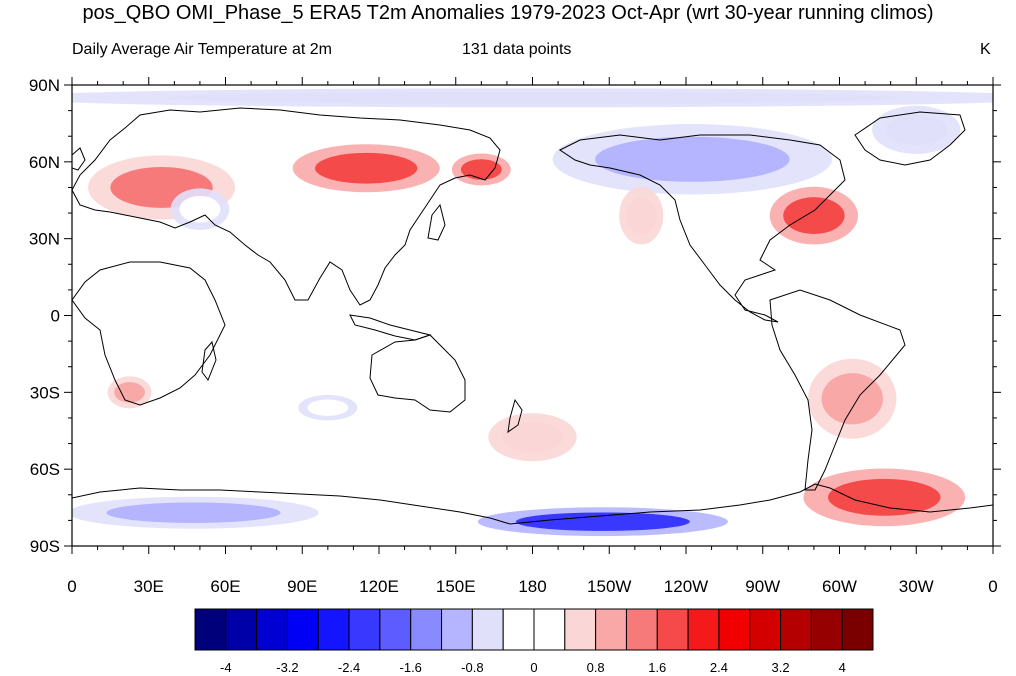 The image size is (1016, 676). What do you see at coordinates (349, 667) in the screenshot?
I see `colorbar-label: -2.4` at bounding box center [349, 667].